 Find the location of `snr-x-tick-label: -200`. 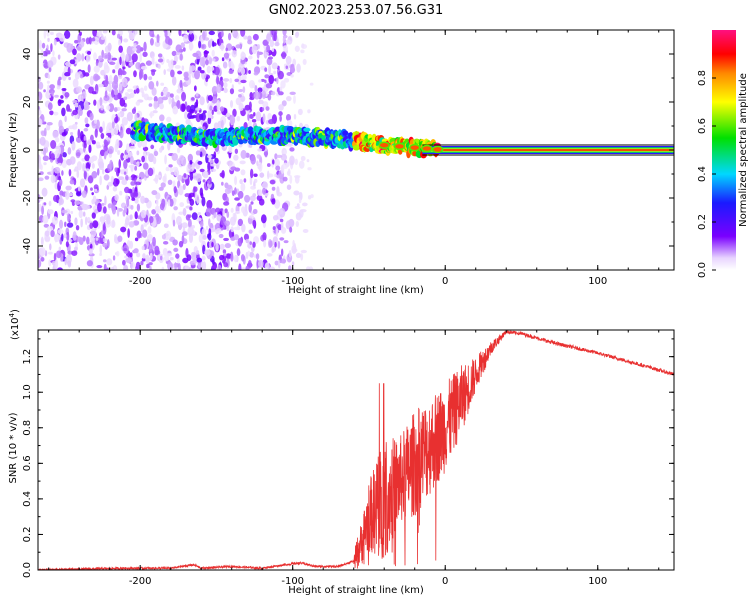

snr-x-tick-label: -200 is located at coordinates (140, 581).